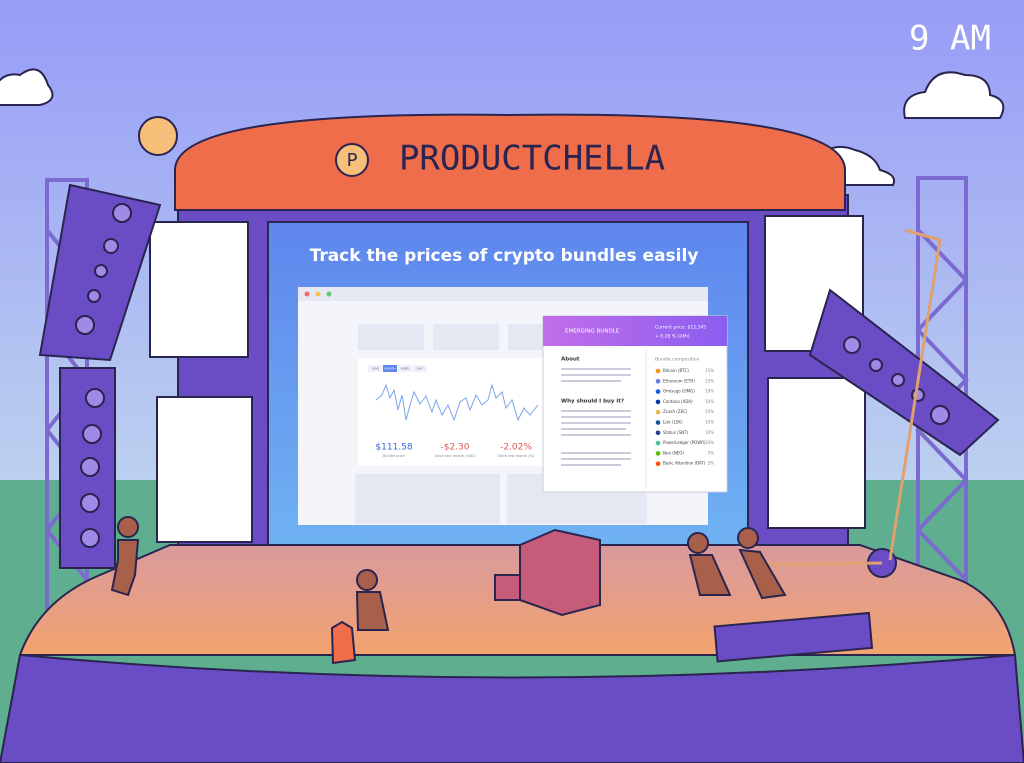 The image size is (1024, 763). I want to click on banner, so click(510, 162).